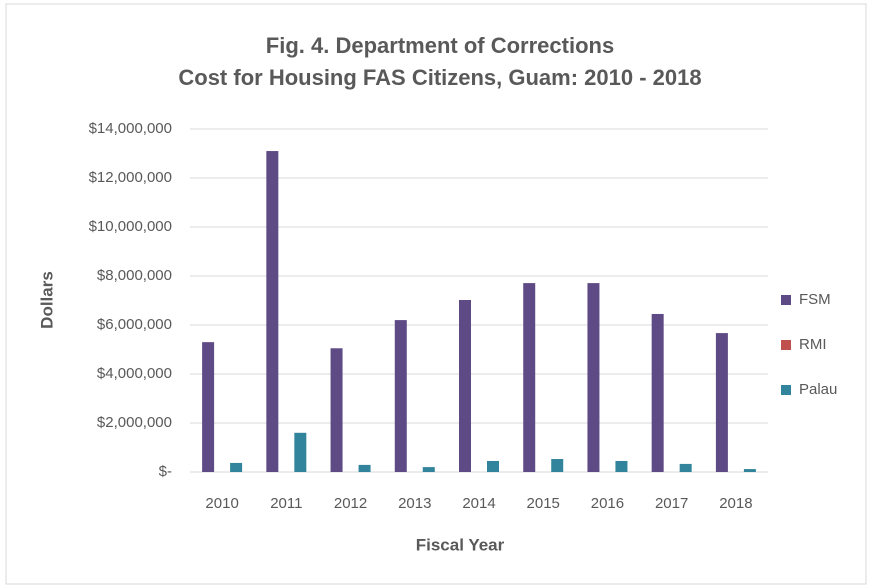  What do you see at coordinates (460, 544) in the screenshot?
I see `x-axis-title: Fiscal Year` at bounding box center [460, 544].